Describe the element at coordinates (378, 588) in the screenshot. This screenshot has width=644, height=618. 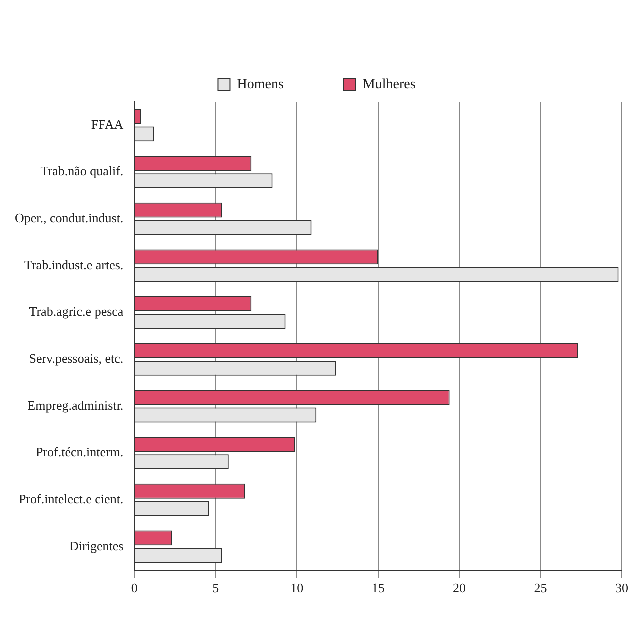
I see `x-tick-label: 15` at that location.